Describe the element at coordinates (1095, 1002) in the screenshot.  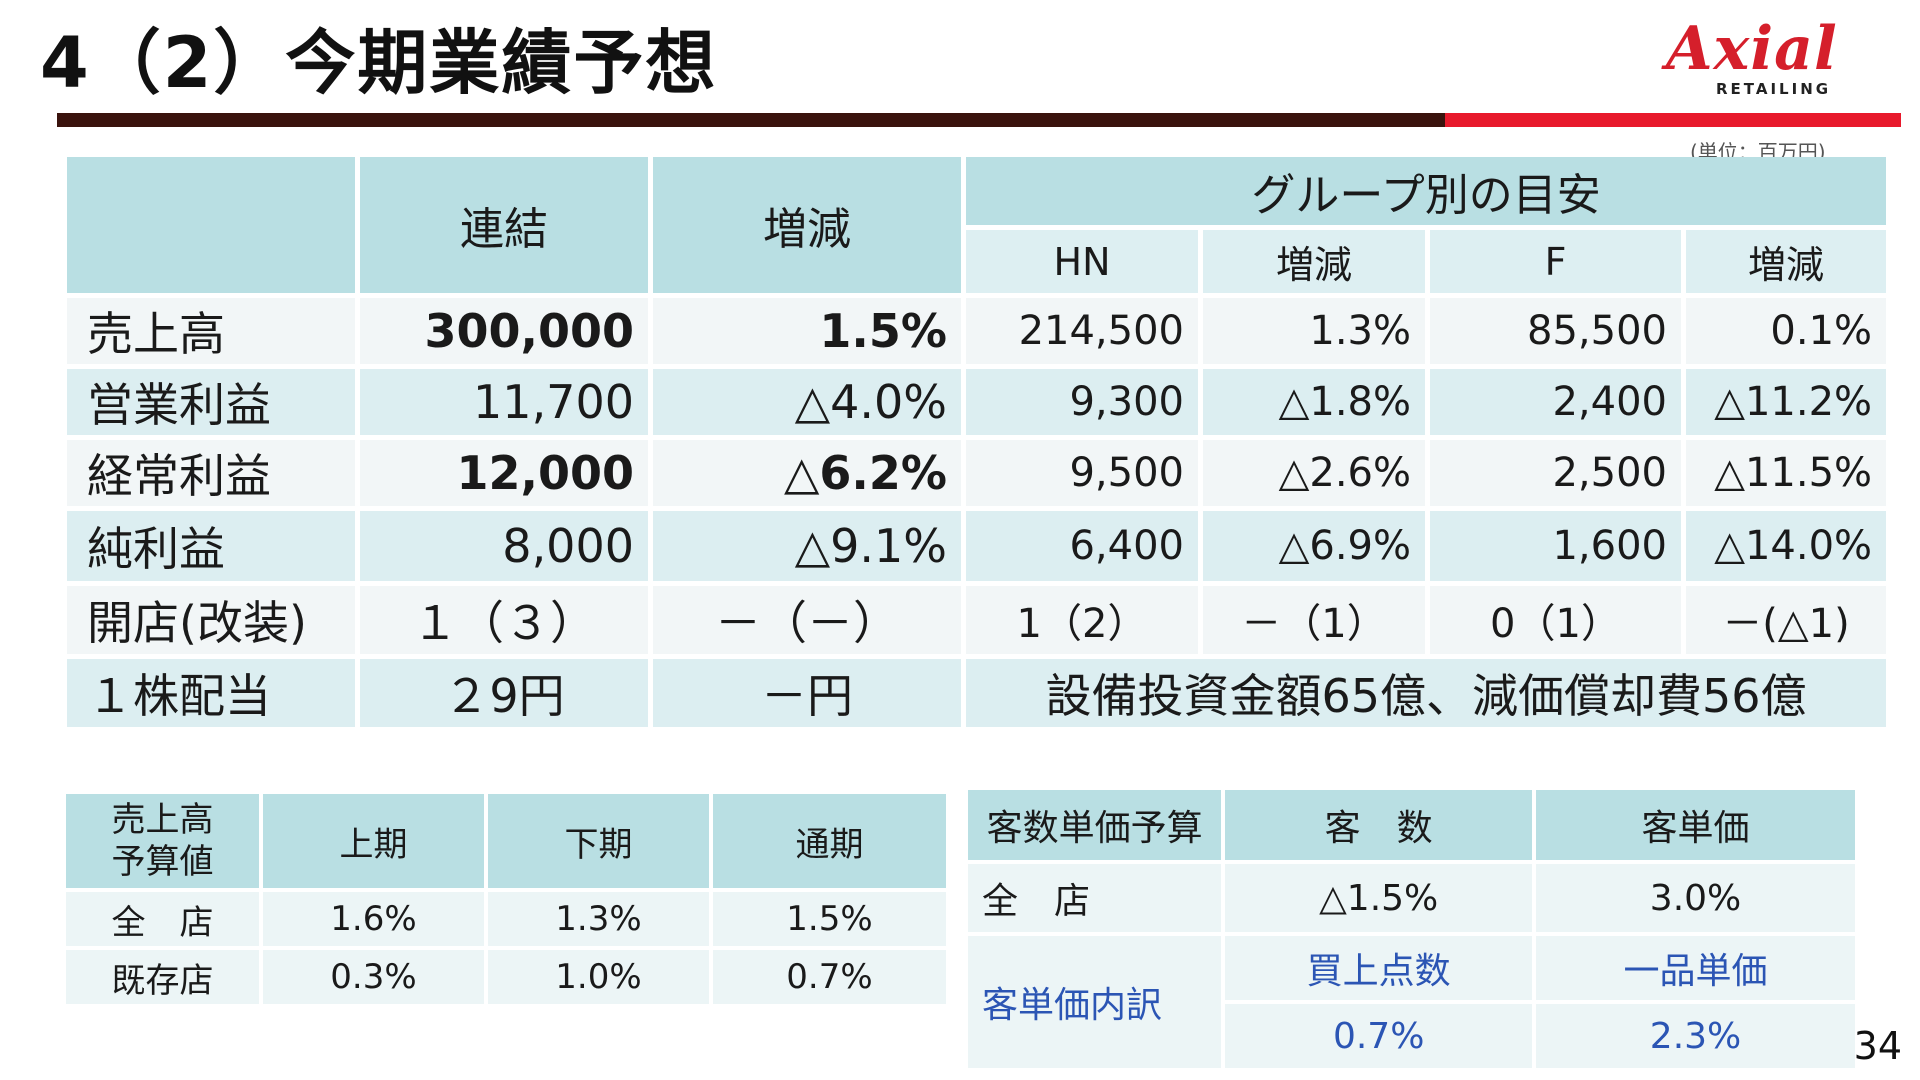
I see `breakdown-label: 客単価内訳` at that location.